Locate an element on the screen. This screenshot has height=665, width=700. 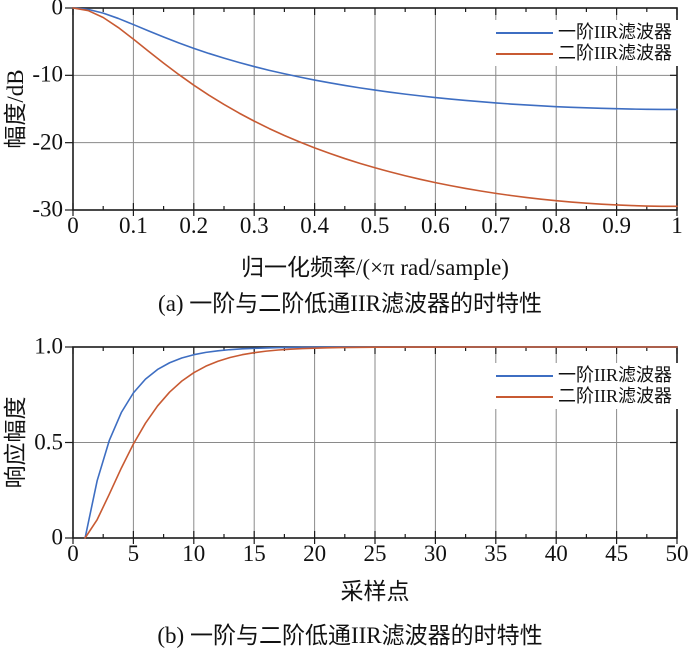
x-axis-label-b: 采样点 is located at coordinates (375, 591).